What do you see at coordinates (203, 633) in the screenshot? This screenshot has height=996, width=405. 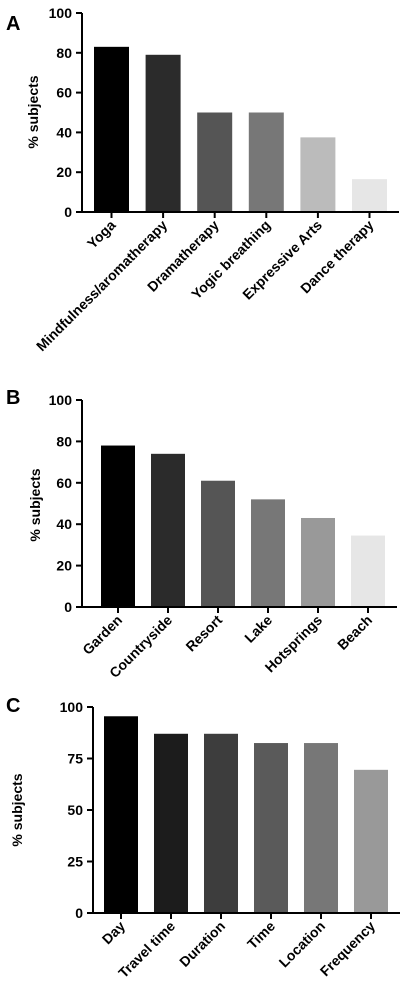 I see `x-category-label: Resort` at bounding box center [203, 633].